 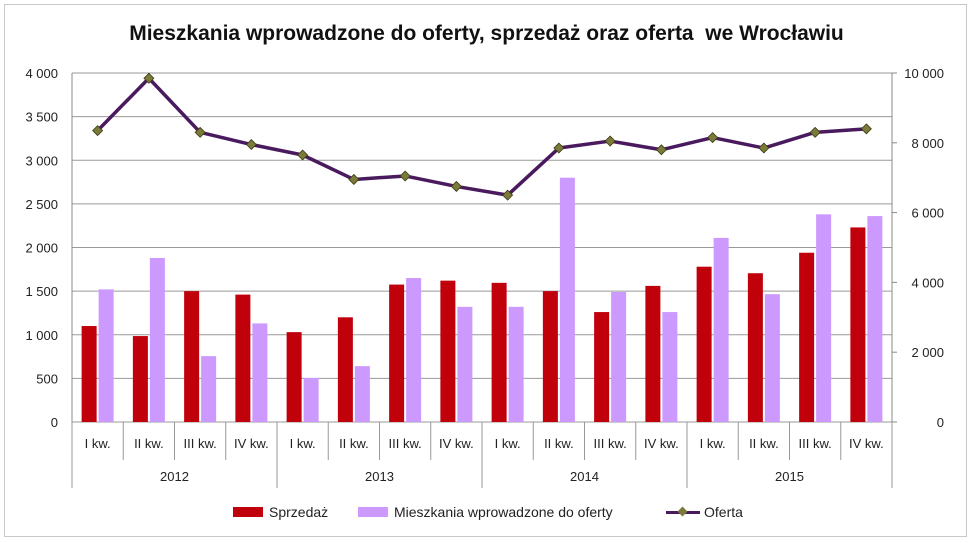 I want to click on right-axis-tick-label: 2 000, so click(x=927, y=352).